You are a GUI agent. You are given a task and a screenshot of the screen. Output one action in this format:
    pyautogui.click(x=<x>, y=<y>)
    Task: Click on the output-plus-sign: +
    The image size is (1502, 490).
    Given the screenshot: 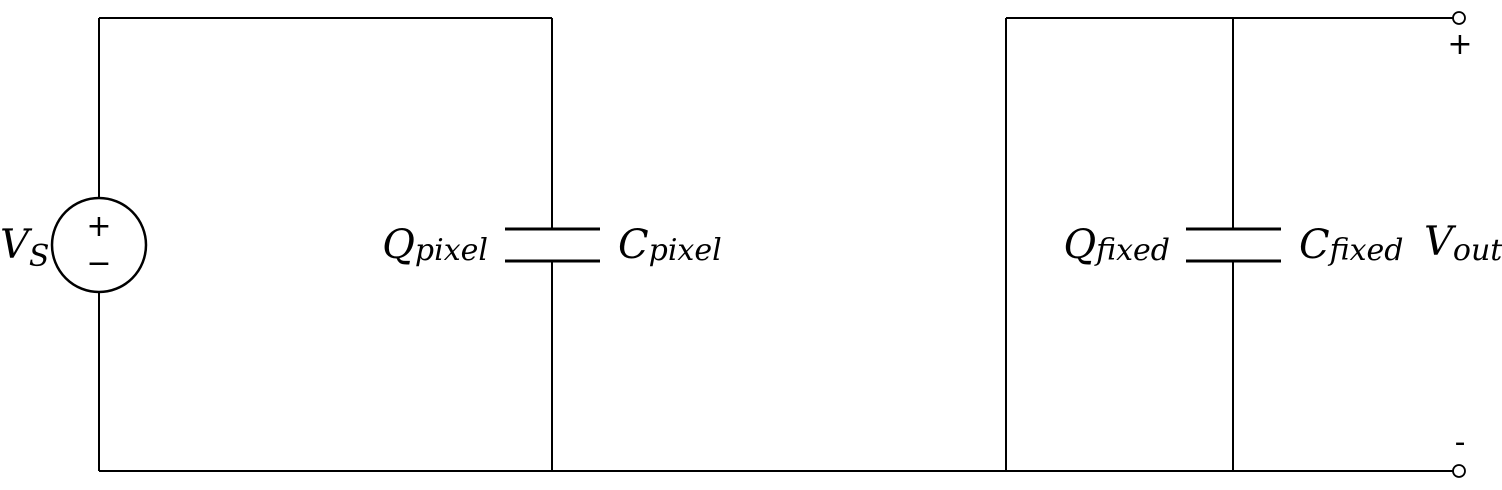 What is the action you would take?
    pyautogui.click(x=1459, y=44)
    